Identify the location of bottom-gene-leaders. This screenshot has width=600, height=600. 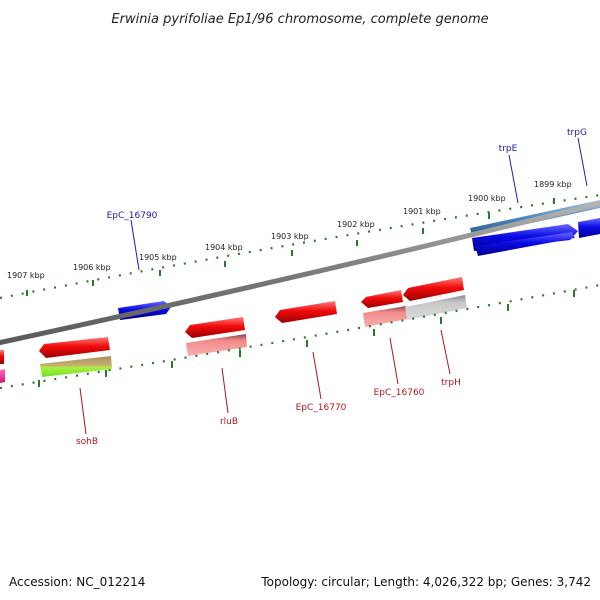
(265, 382).